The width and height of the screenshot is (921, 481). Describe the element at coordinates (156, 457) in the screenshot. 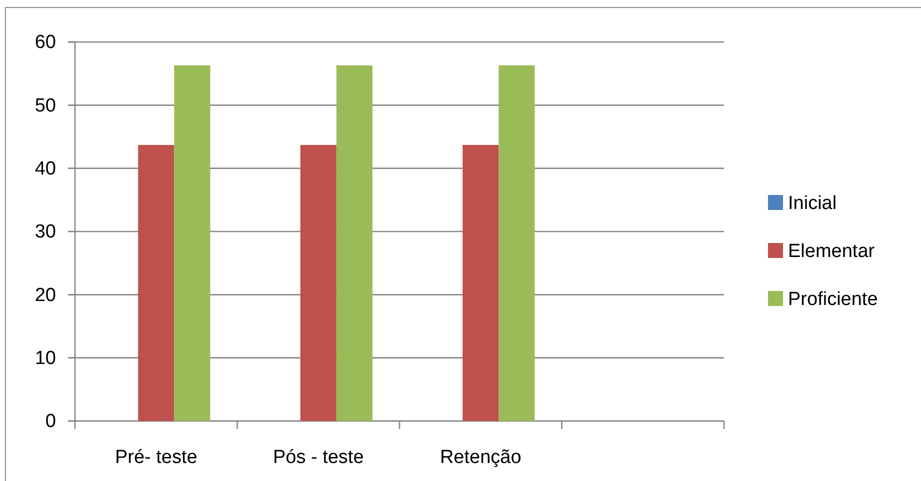

I see `x-tick-label: Pré- teste` at that location.